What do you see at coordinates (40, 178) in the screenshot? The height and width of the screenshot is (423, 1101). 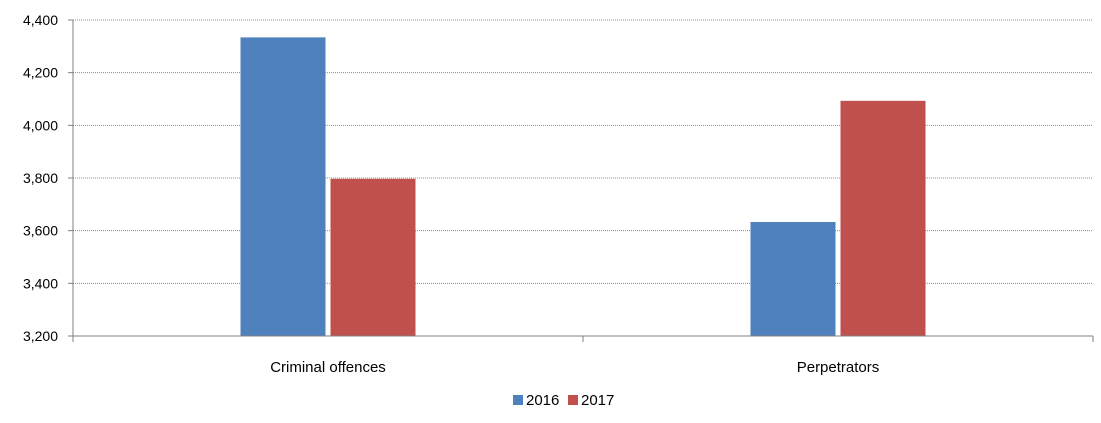 I see `y-tick-label: 3,800` at bounding box center [40, 178].